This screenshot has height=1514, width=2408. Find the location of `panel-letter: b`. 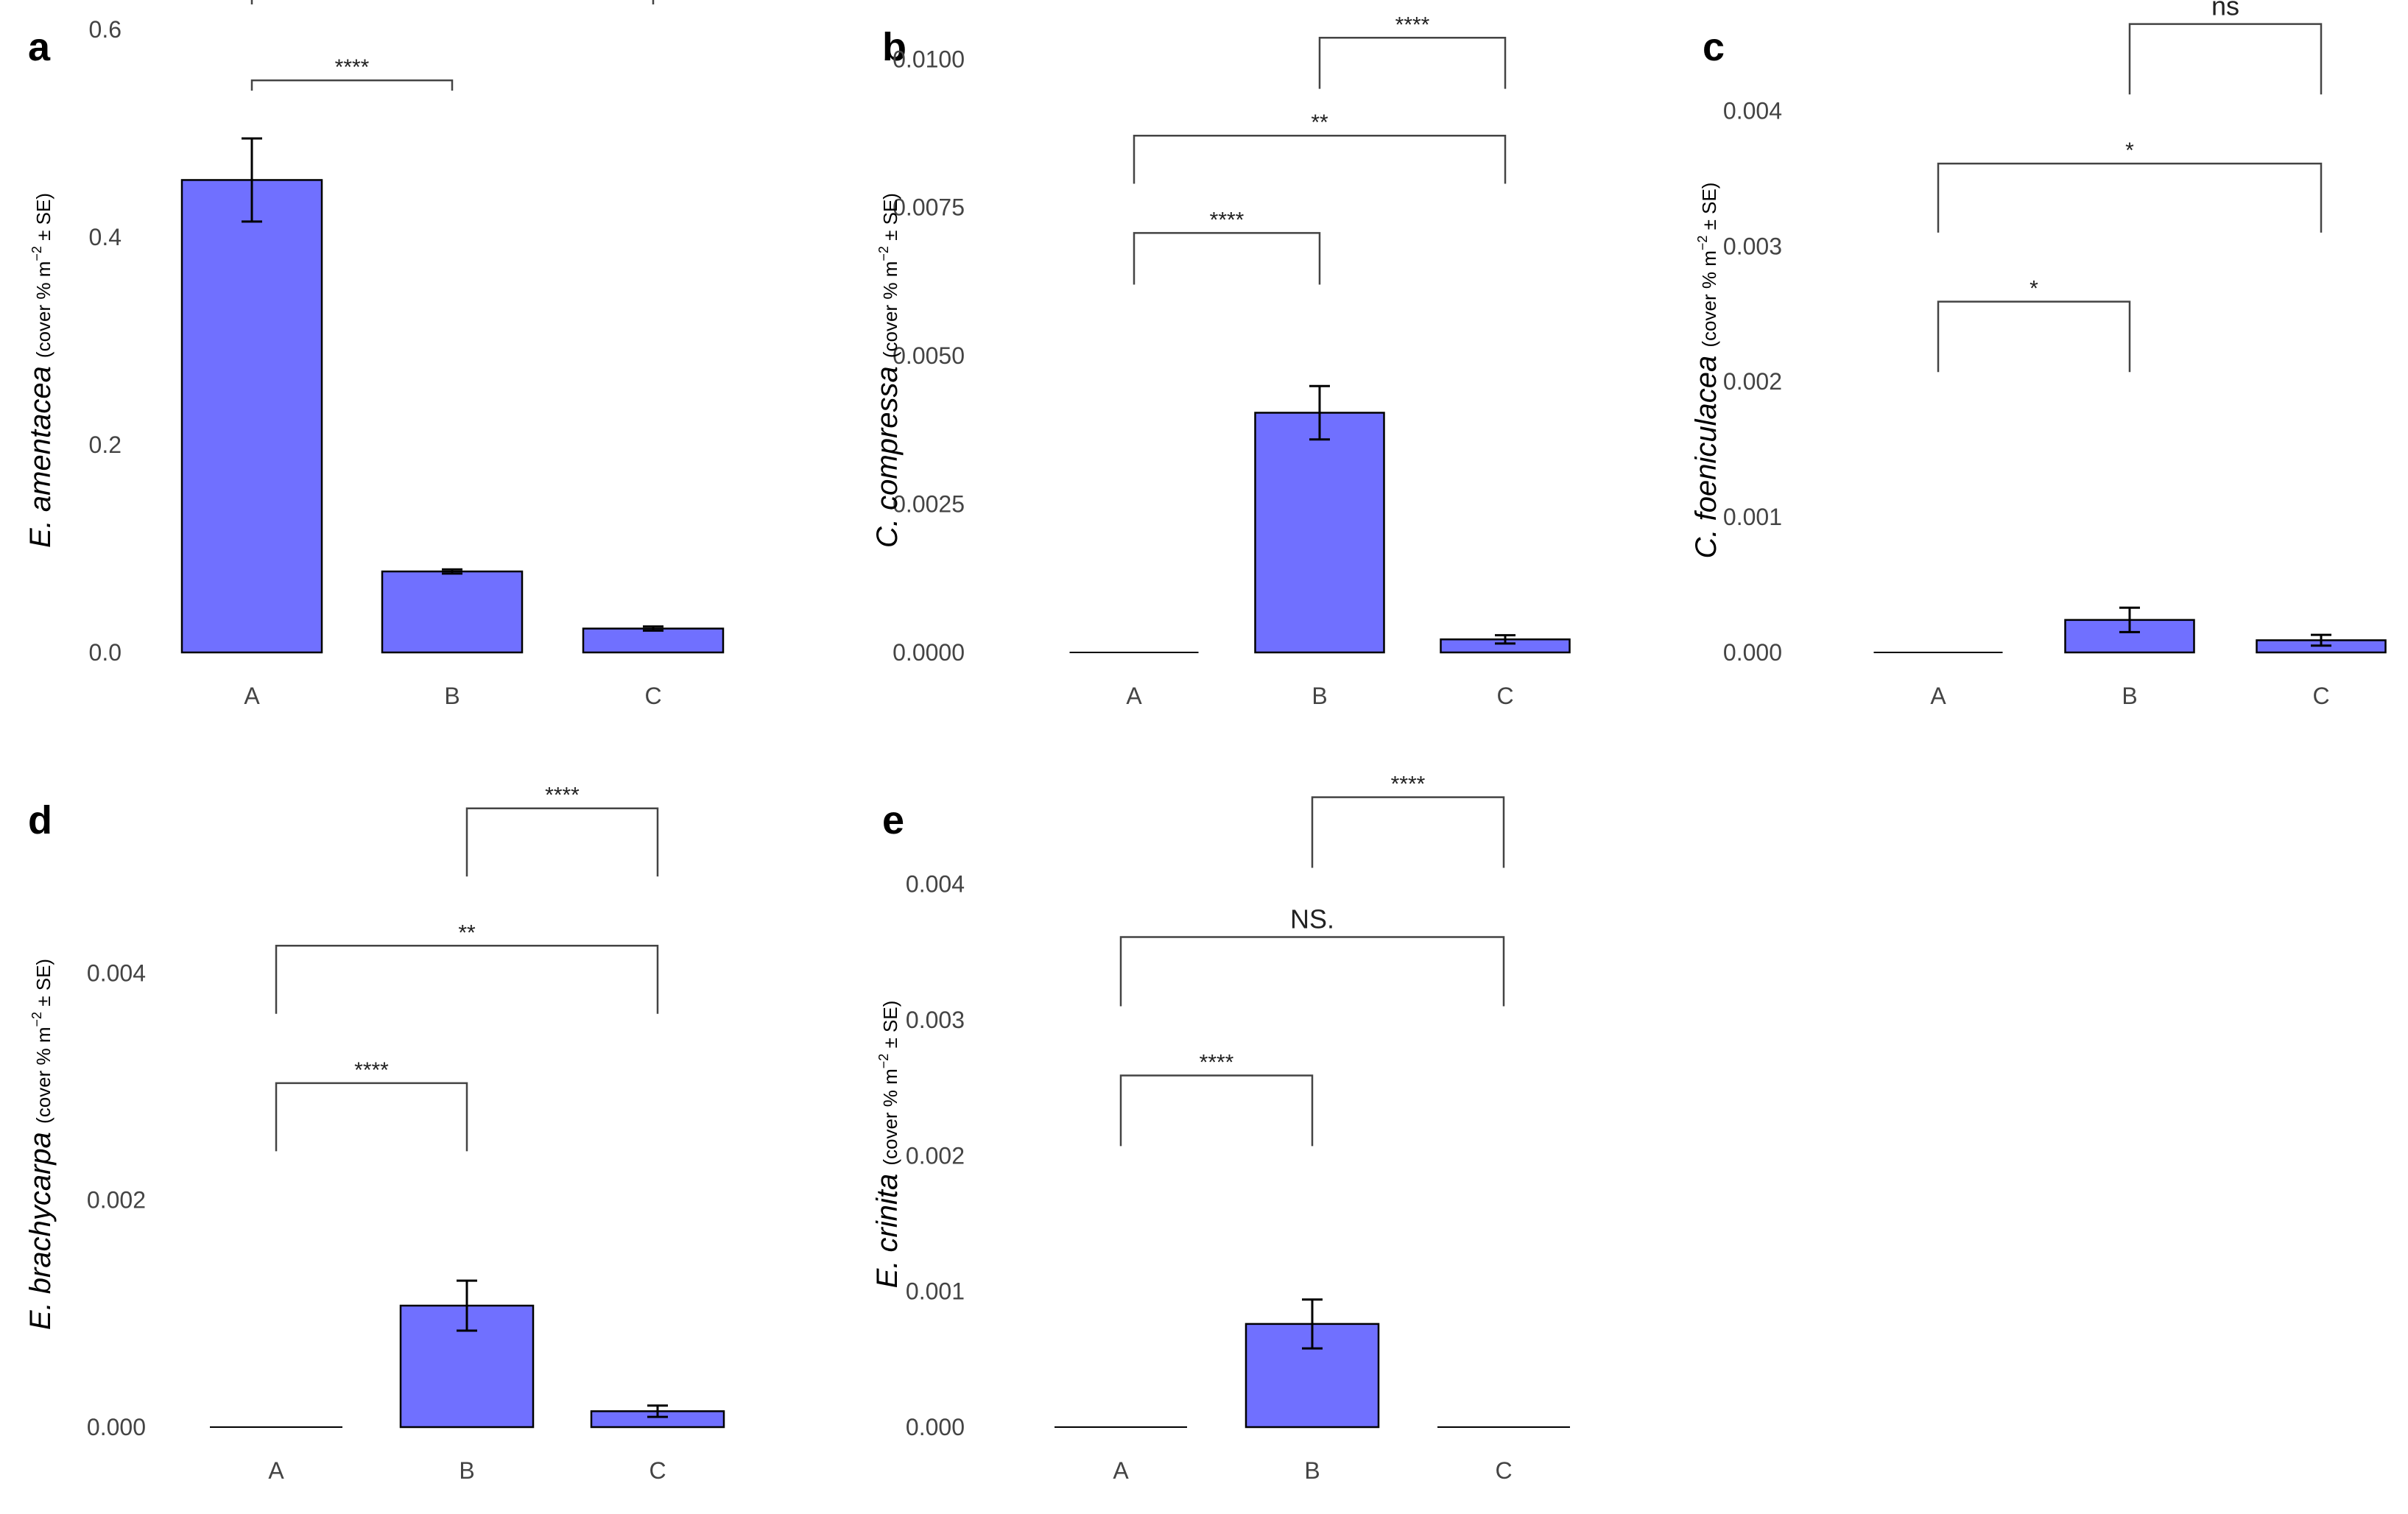

panel-letter: b is located at coordinates (894, 47).